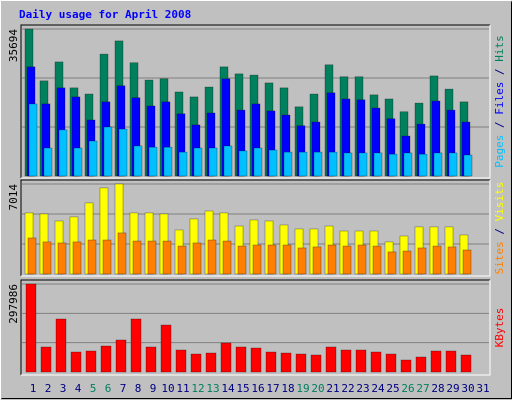 The height and width of the screenshot is (400, 512). What do you see at coordinates (302, 388) in the screenshot?
I see `x-tick-label: 19` at bounding box center [302, 388].